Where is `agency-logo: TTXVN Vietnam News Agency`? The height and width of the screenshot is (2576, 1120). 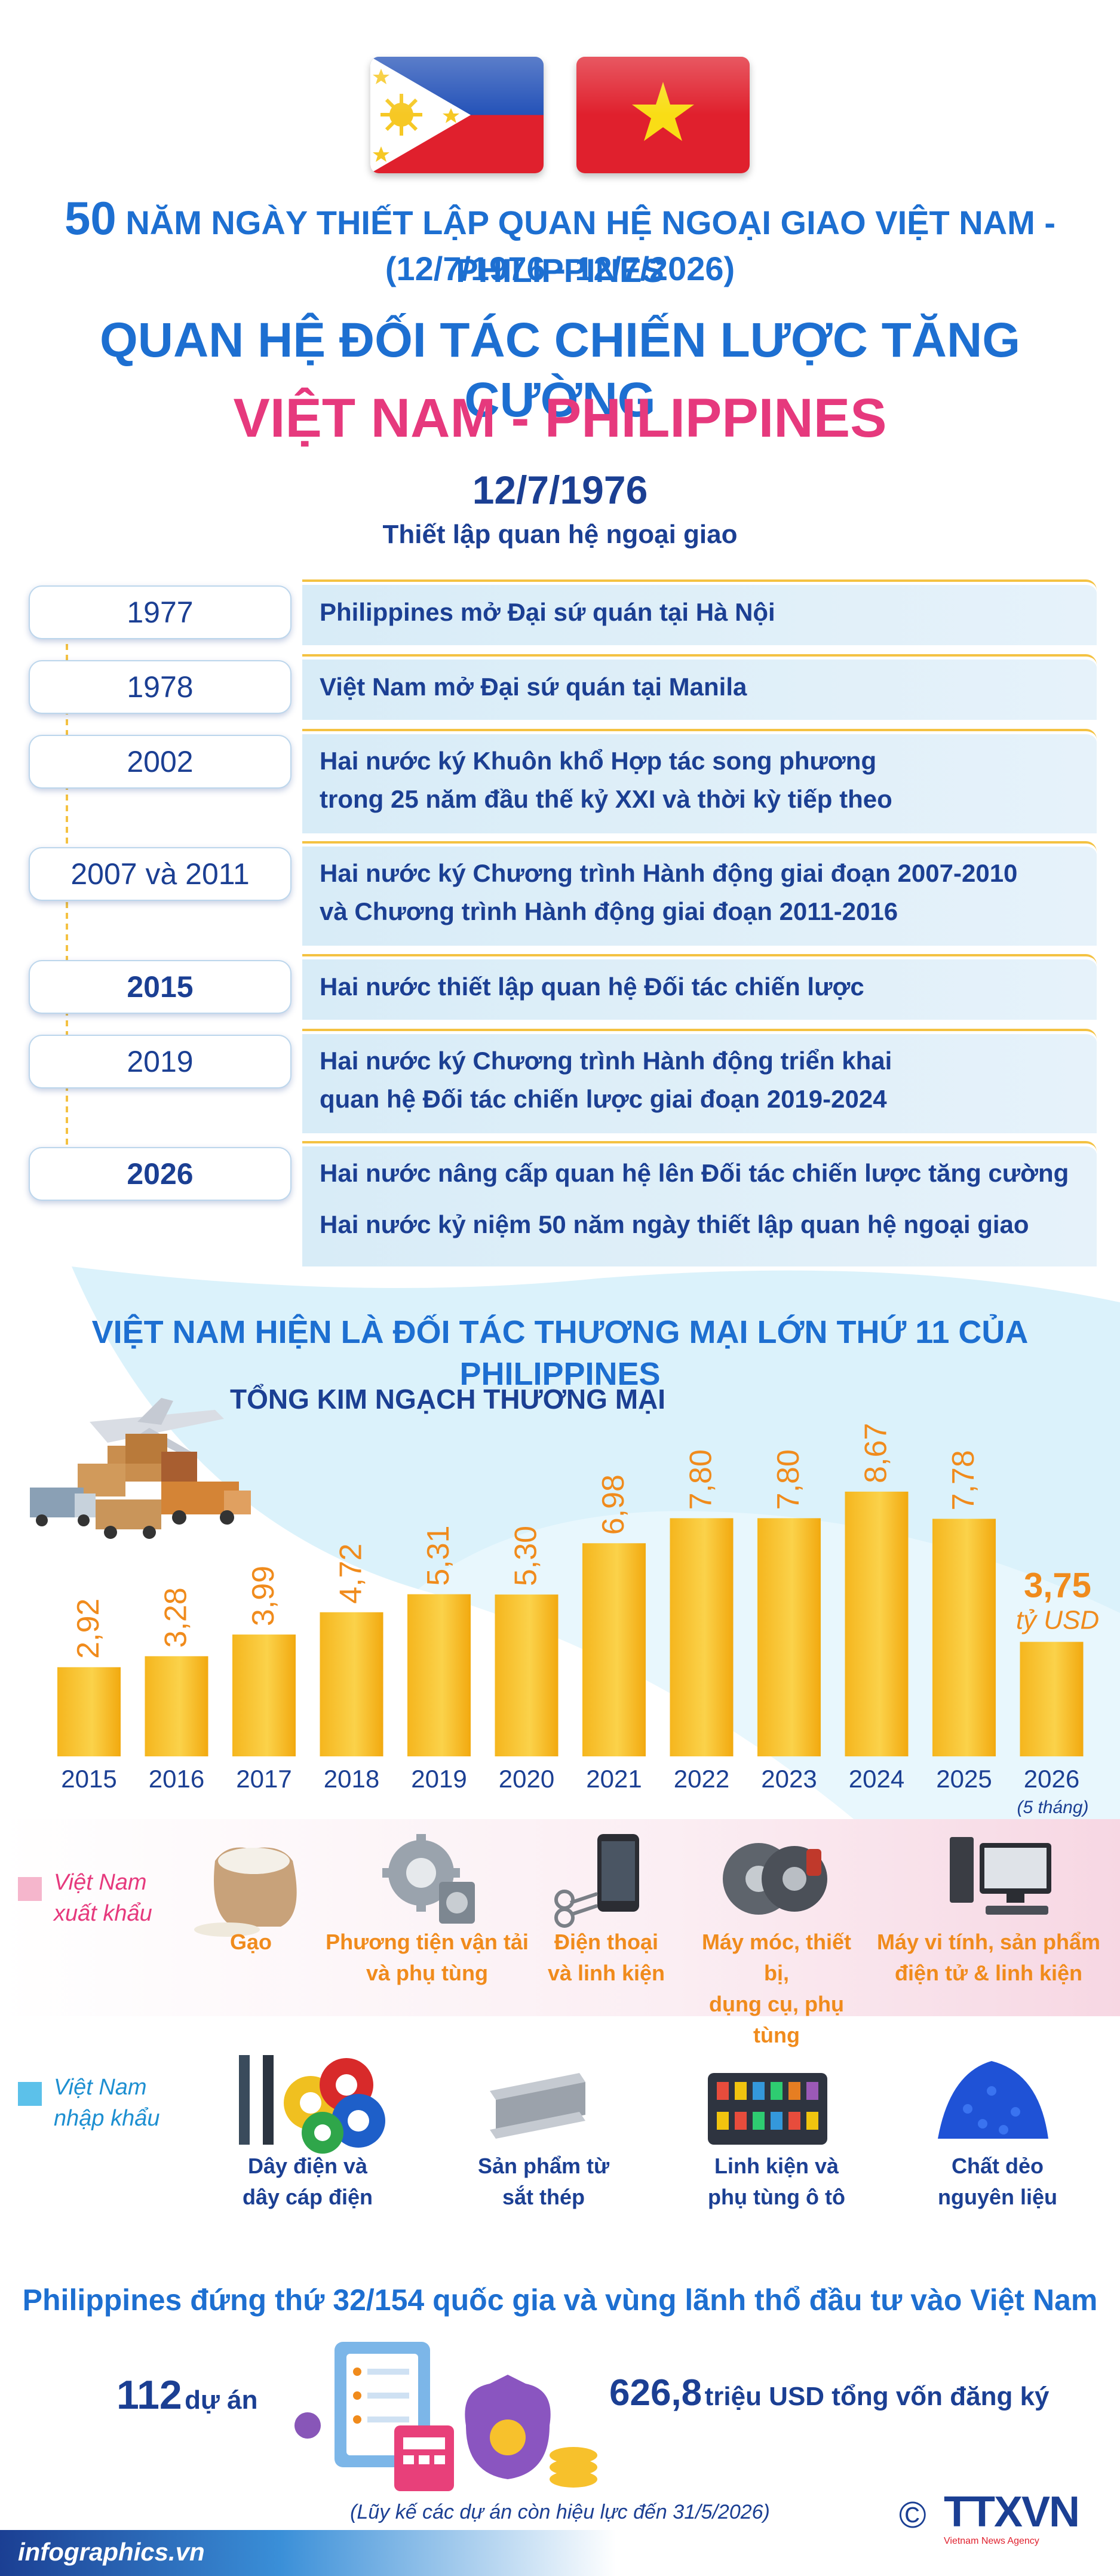
agency-logo: TTXVN Vietnam News Agency is located at coordinates (1021, 2521).